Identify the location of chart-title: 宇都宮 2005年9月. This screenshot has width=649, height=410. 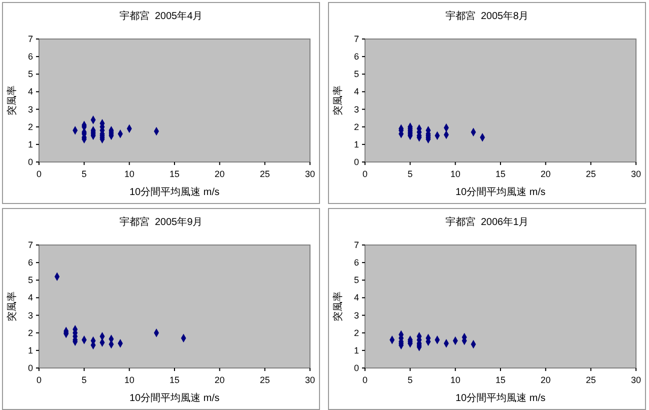
(161, 222).